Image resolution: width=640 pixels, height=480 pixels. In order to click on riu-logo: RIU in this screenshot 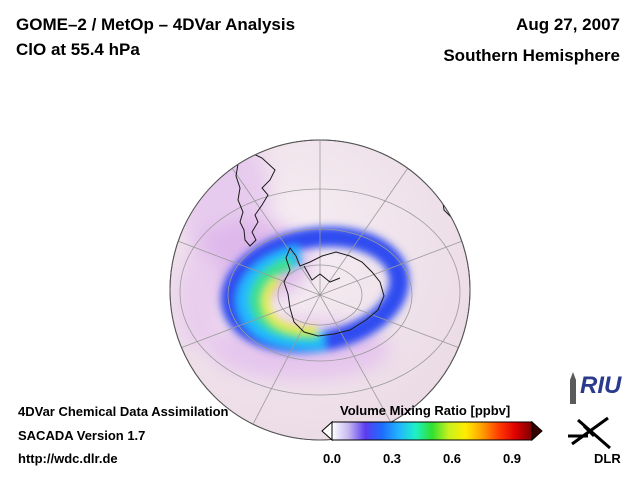, I will do `click(596, 389)`.